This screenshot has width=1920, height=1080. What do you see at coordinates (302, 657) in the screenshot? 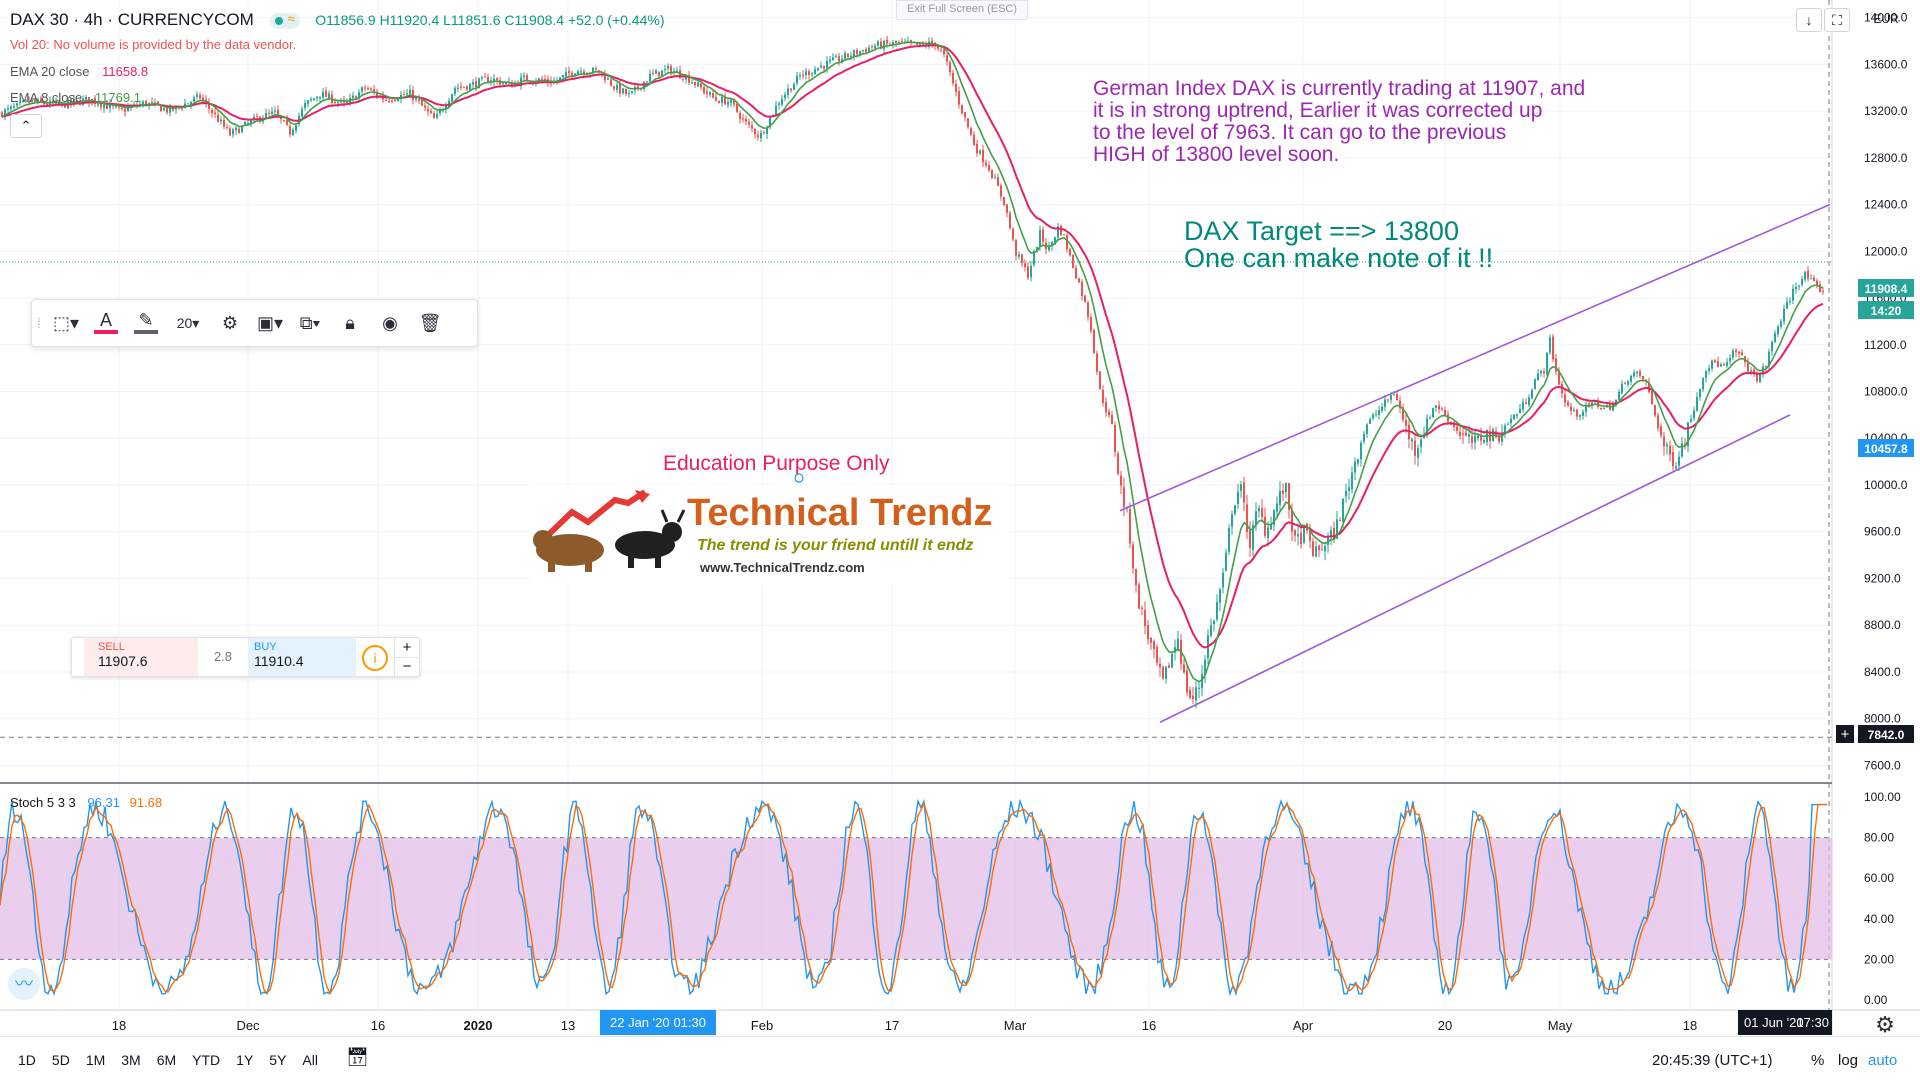
I see `buy-button: BUY 11910.4` at bounding box center [302, 657].